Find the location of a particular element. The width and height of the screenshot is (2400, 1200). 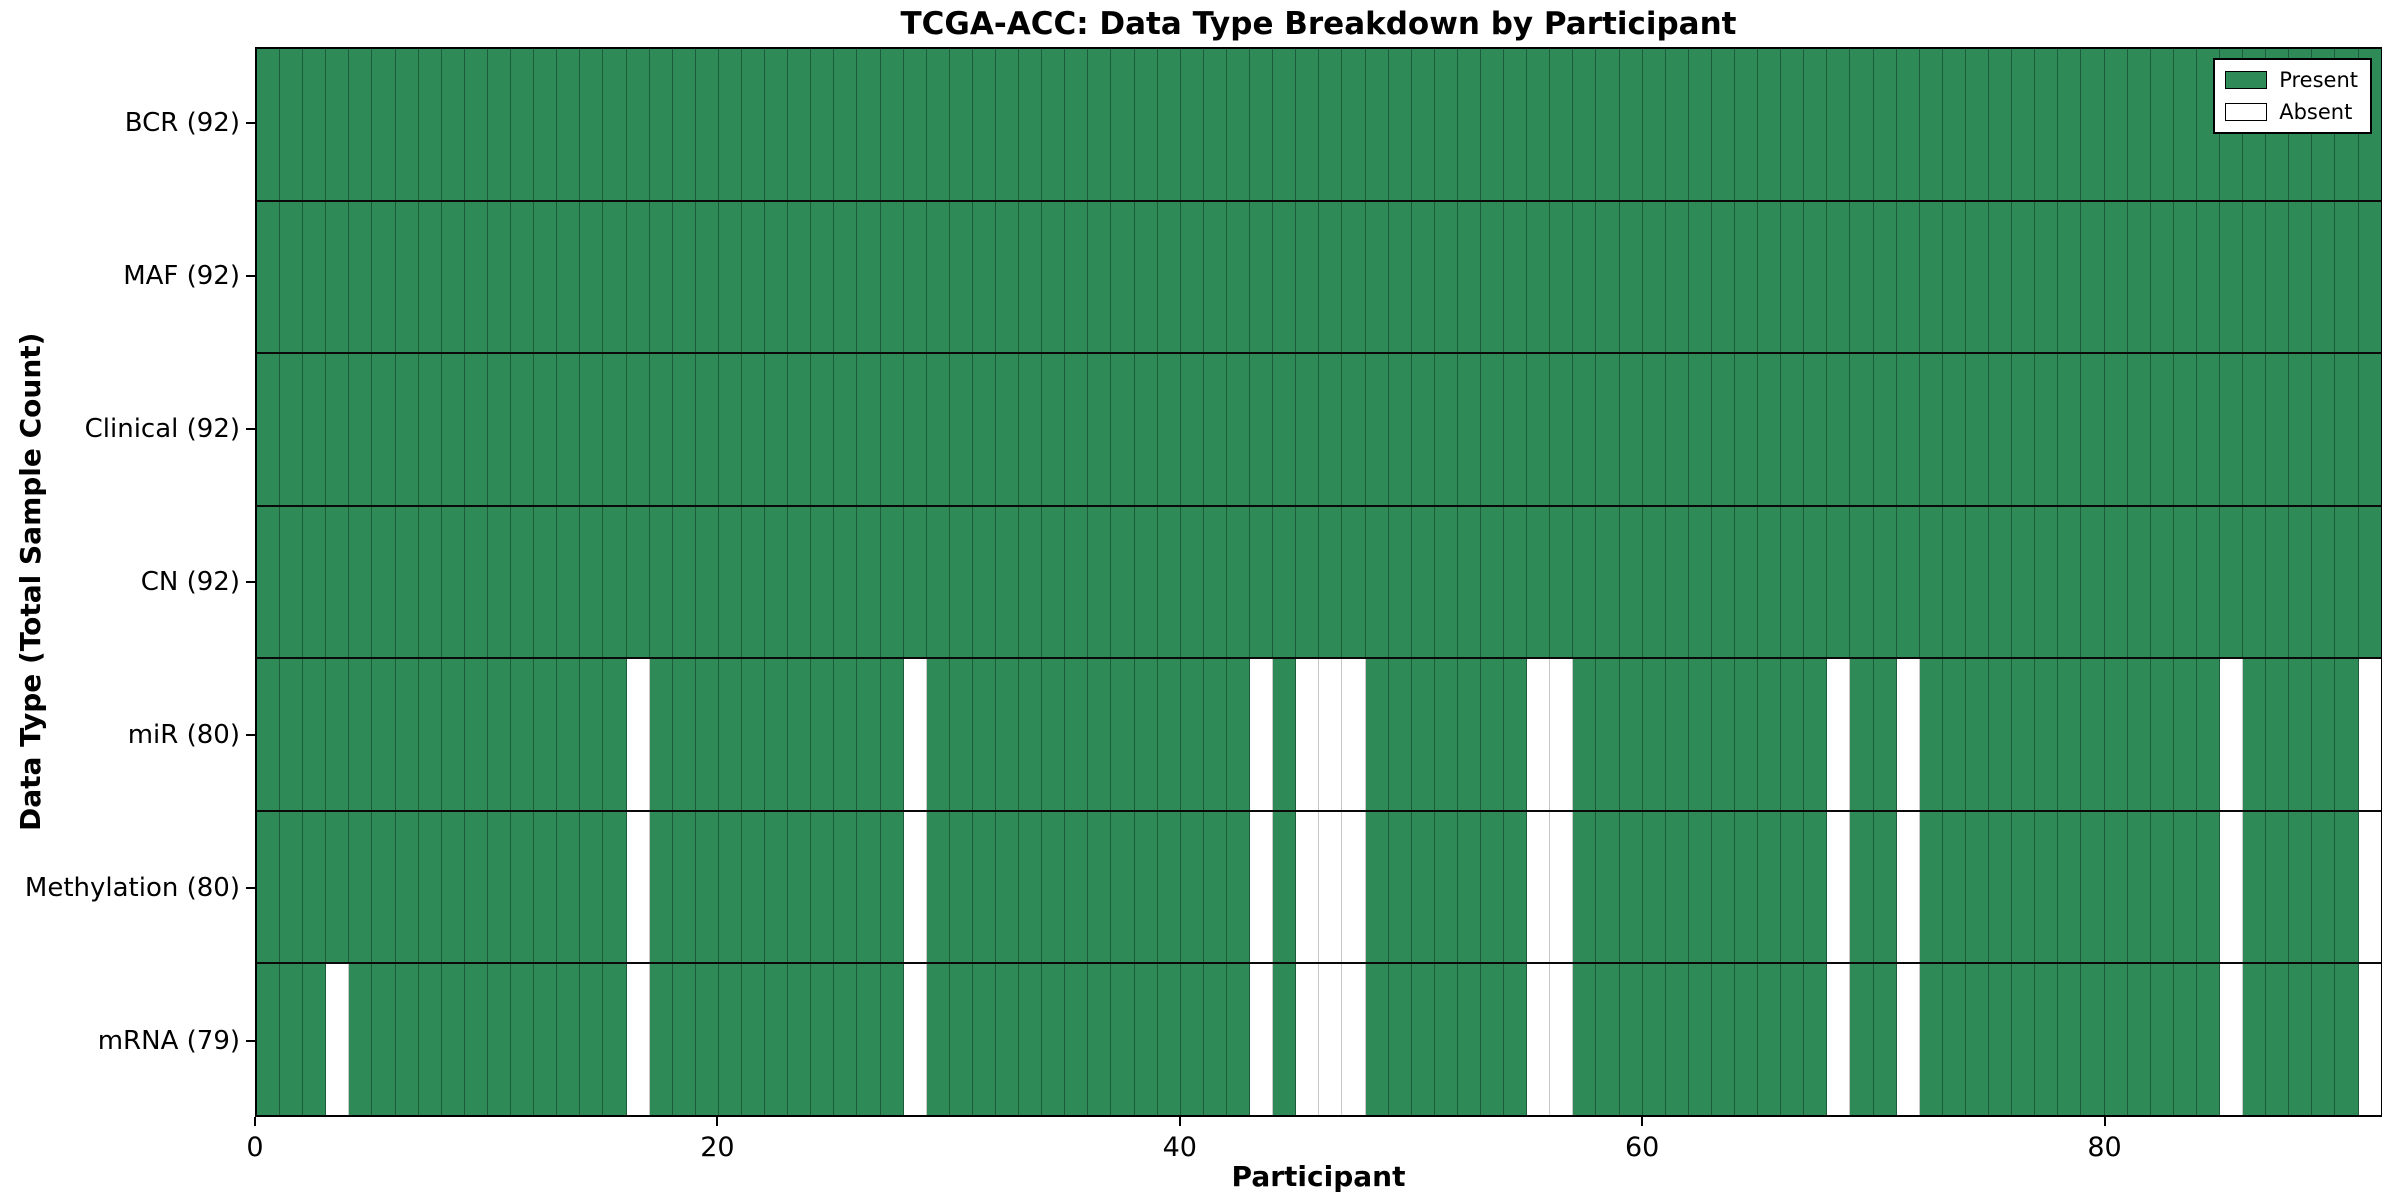

legend-present-swatch is located at coordinates (2246, 80).